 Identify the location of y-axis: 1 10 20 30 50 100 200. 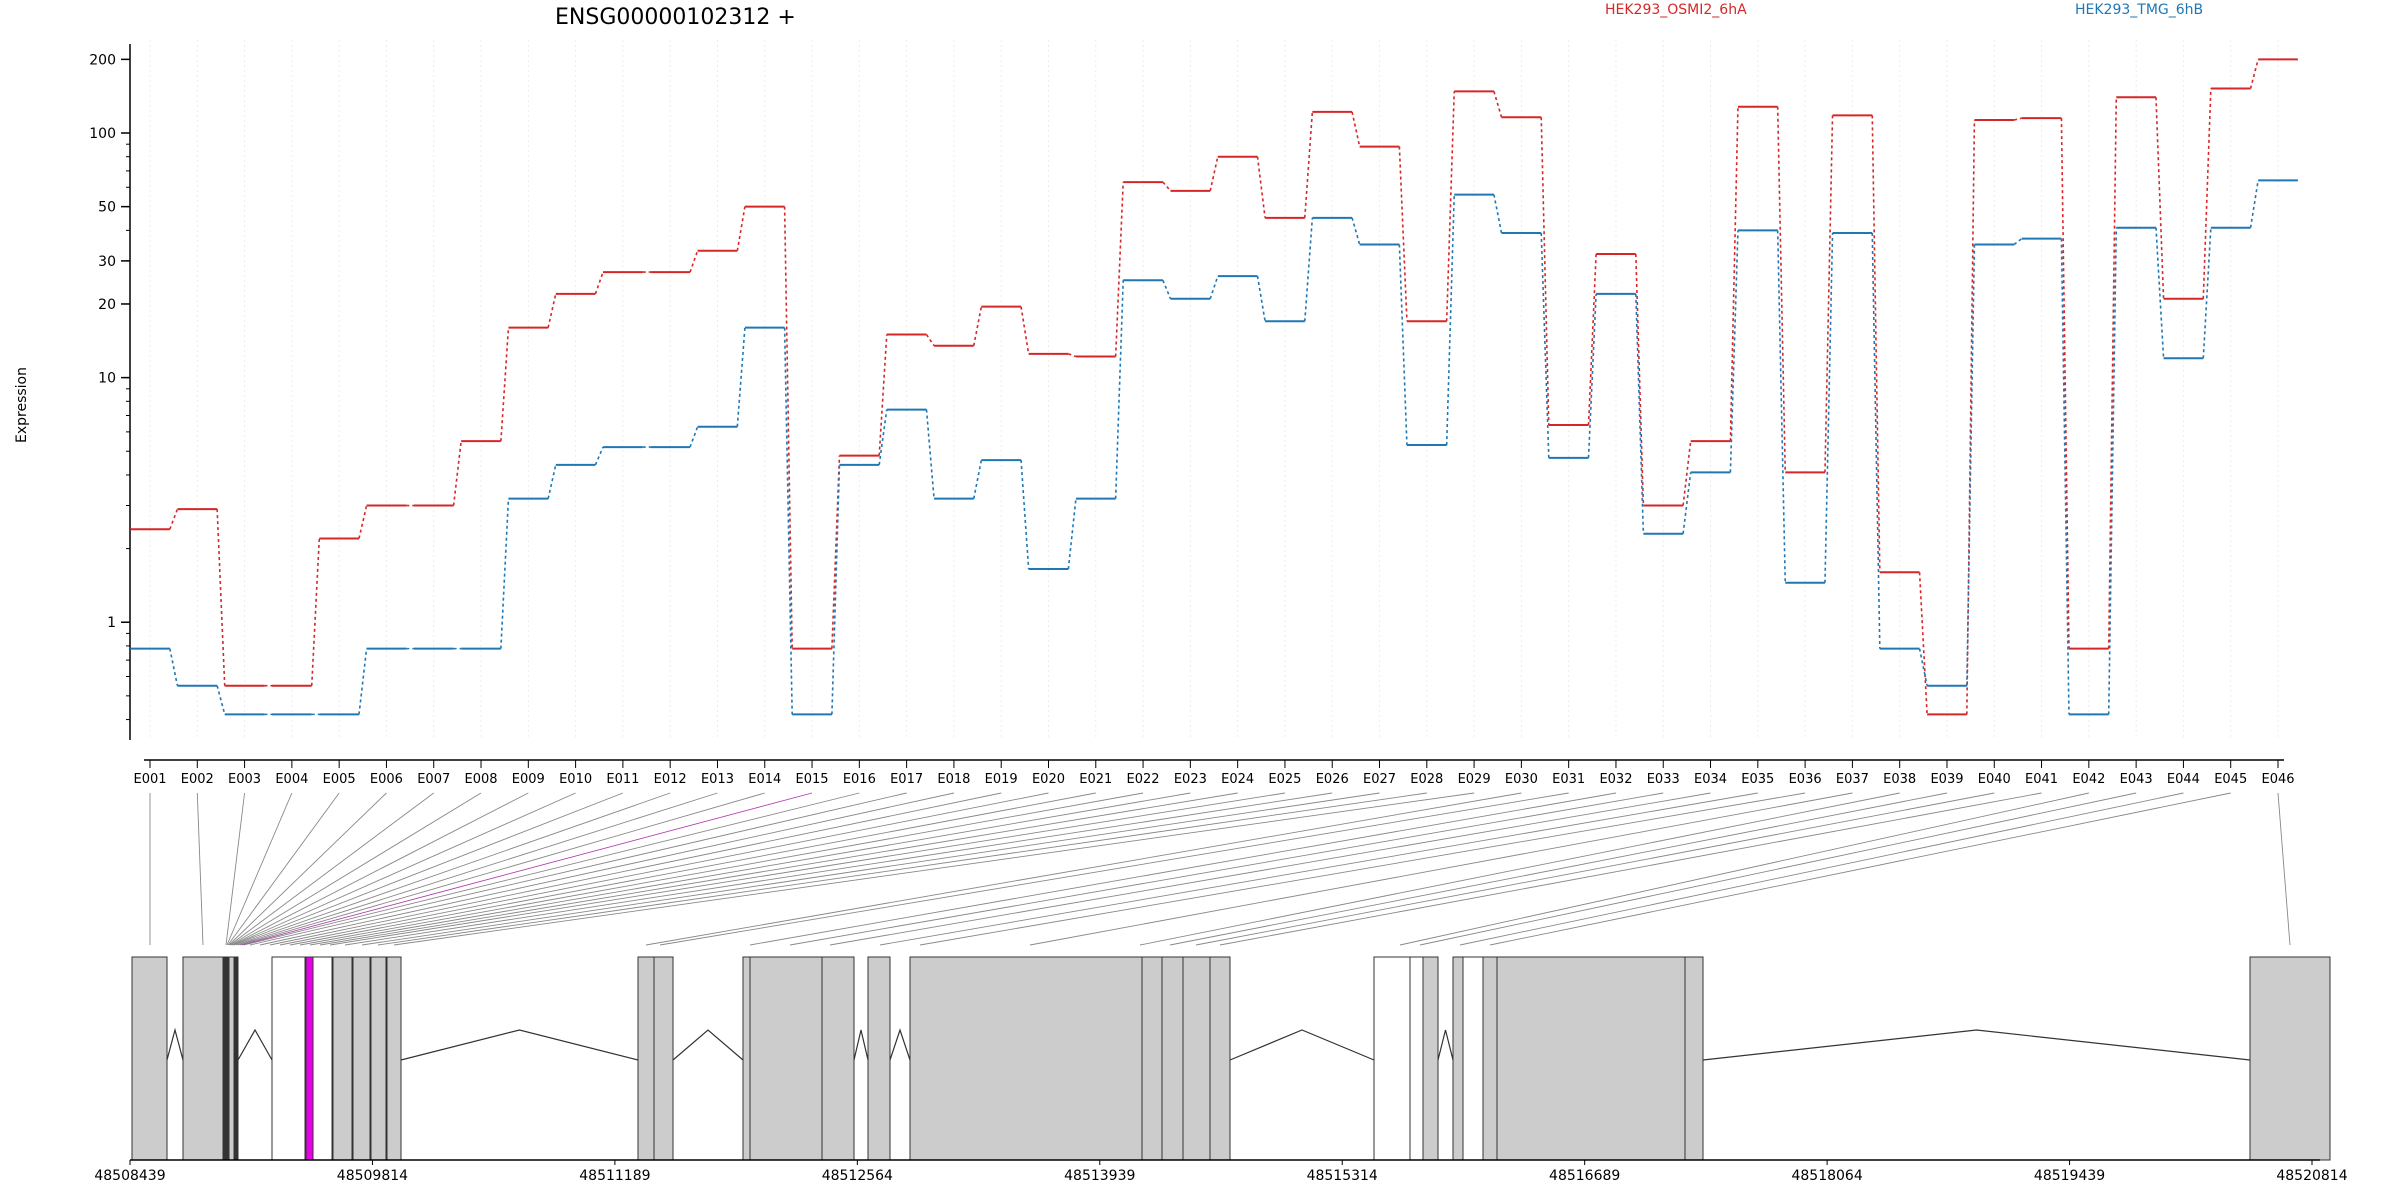
(110, 392).